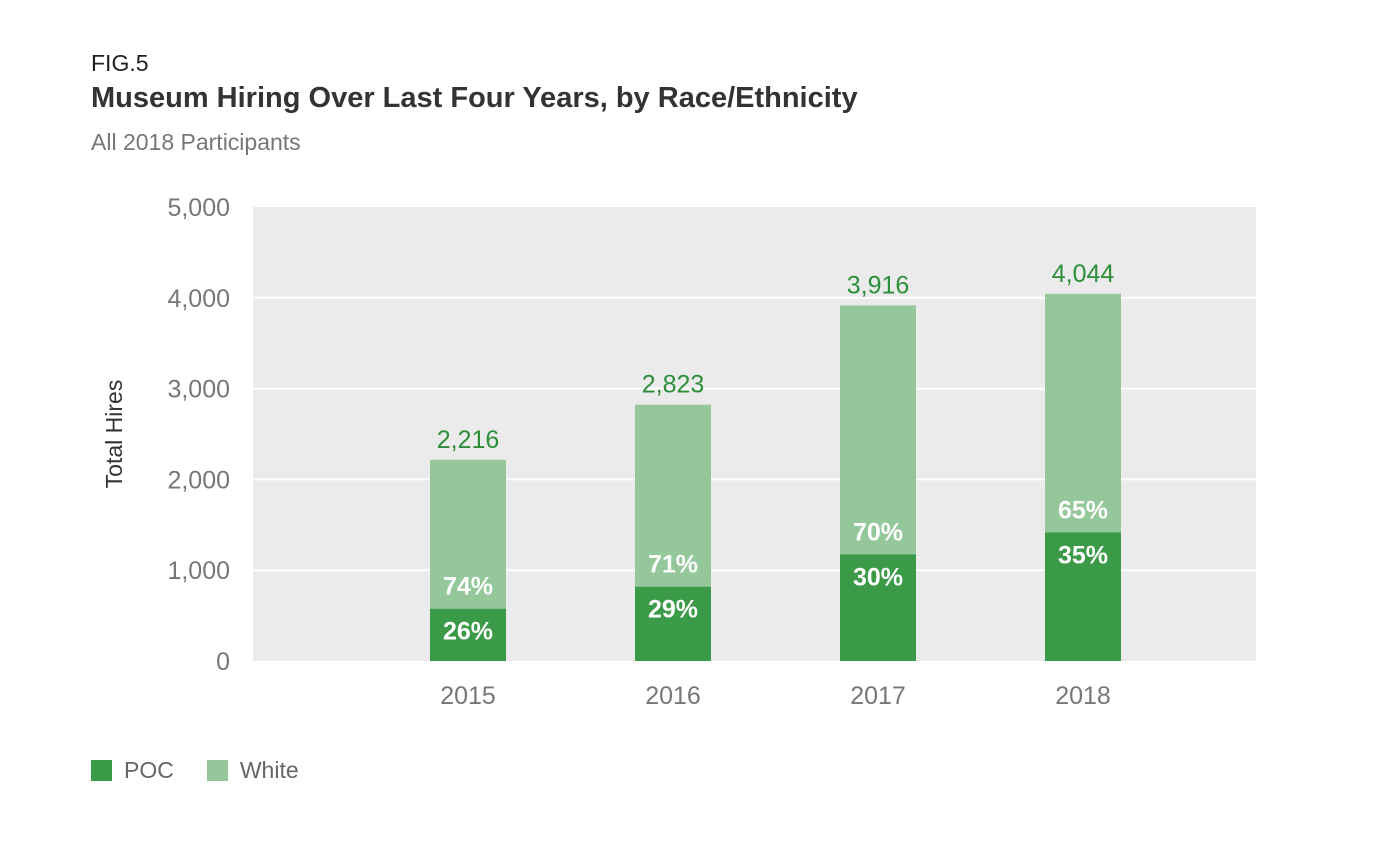  Describe the element at coordinates (673, 565) in the screenshot. I see `white-percent-label-2016: 71%` at that location.